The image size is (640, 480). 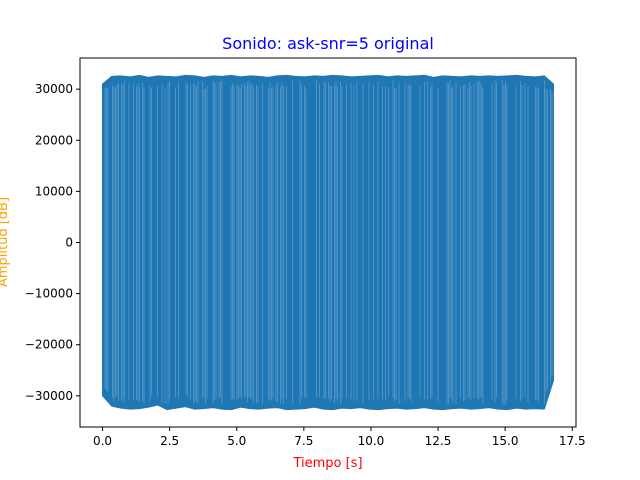 I want to click on x-tick-label: 15.0, so click(x=505, y=441).